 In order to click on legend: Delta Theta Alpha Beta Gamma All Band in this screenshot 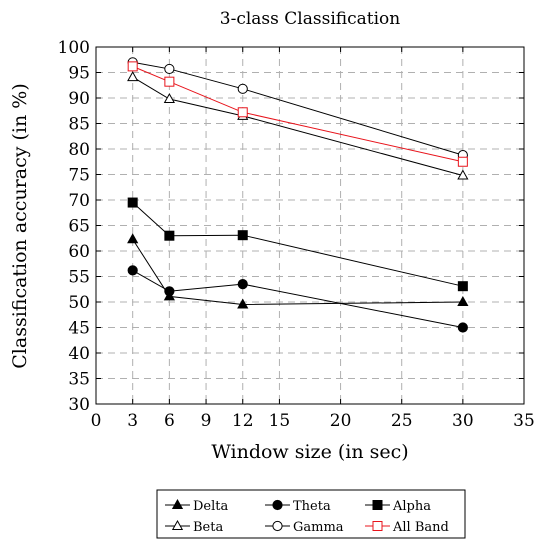, I will do `click(311, 514)`.